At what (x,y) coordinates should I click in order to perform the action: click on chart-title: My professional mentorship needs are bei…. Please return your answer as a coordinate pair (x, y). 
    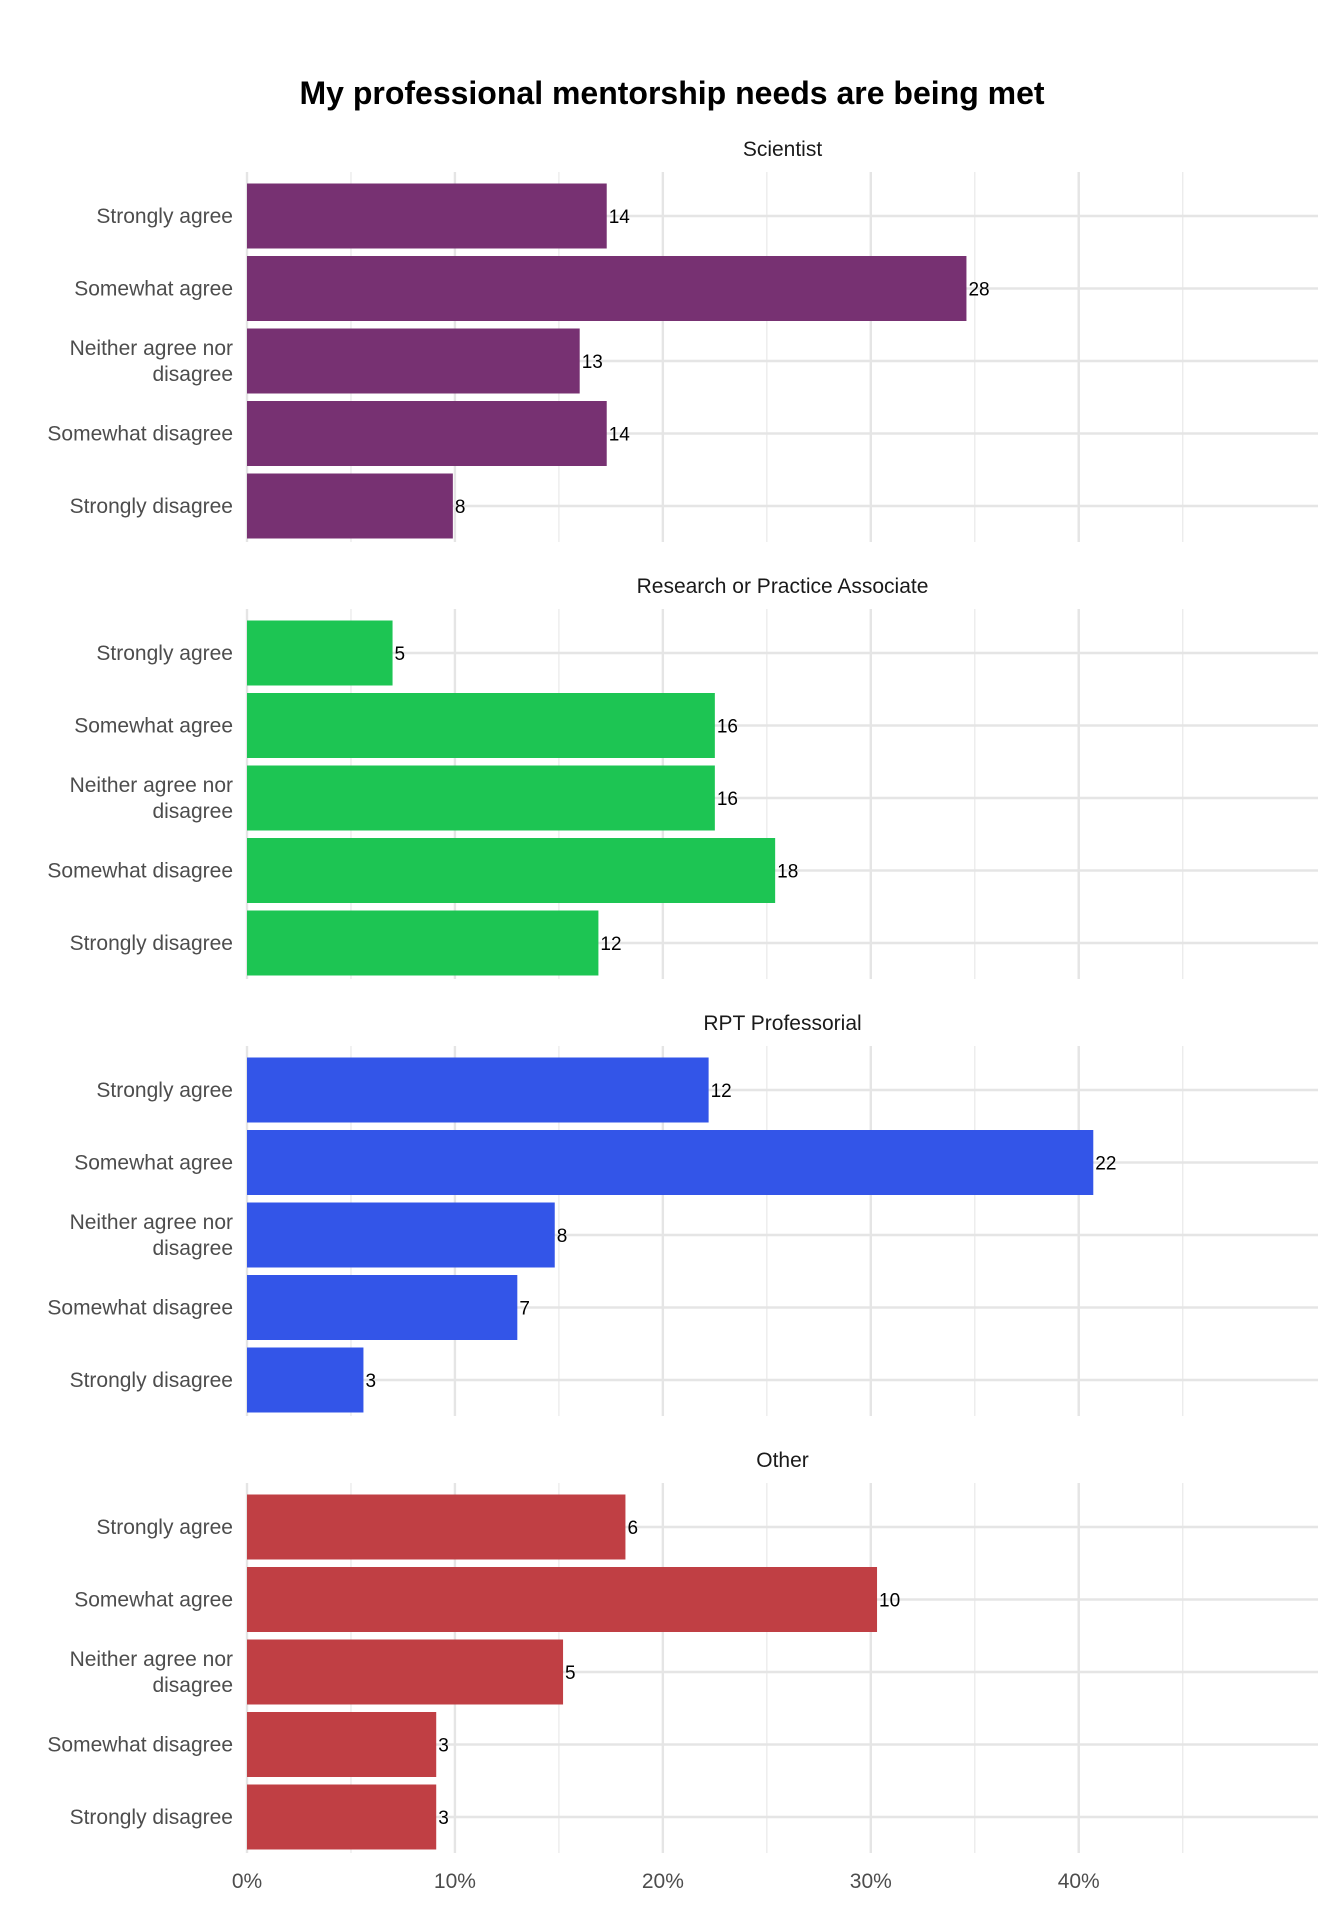
    Looking at the image, I should click on (671, 93).